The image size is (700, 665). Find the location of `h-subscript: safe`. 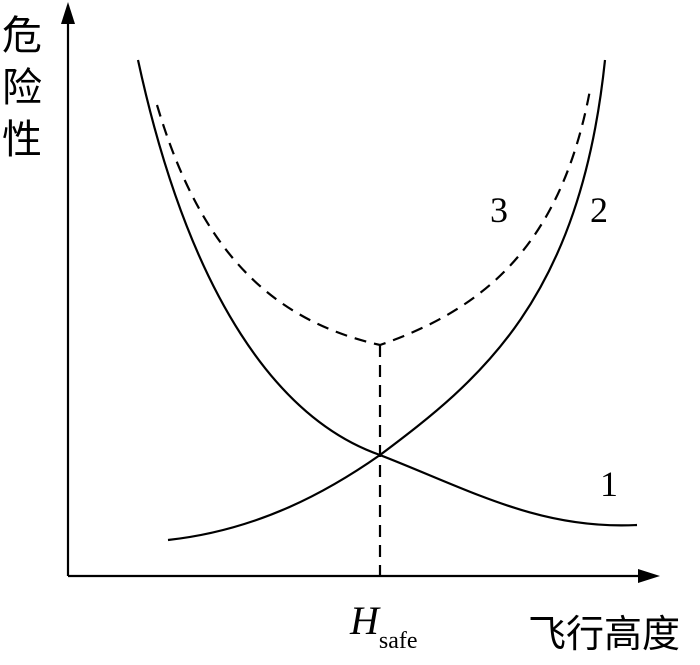

h-subscript: safe is located at coordinates (398, 641).